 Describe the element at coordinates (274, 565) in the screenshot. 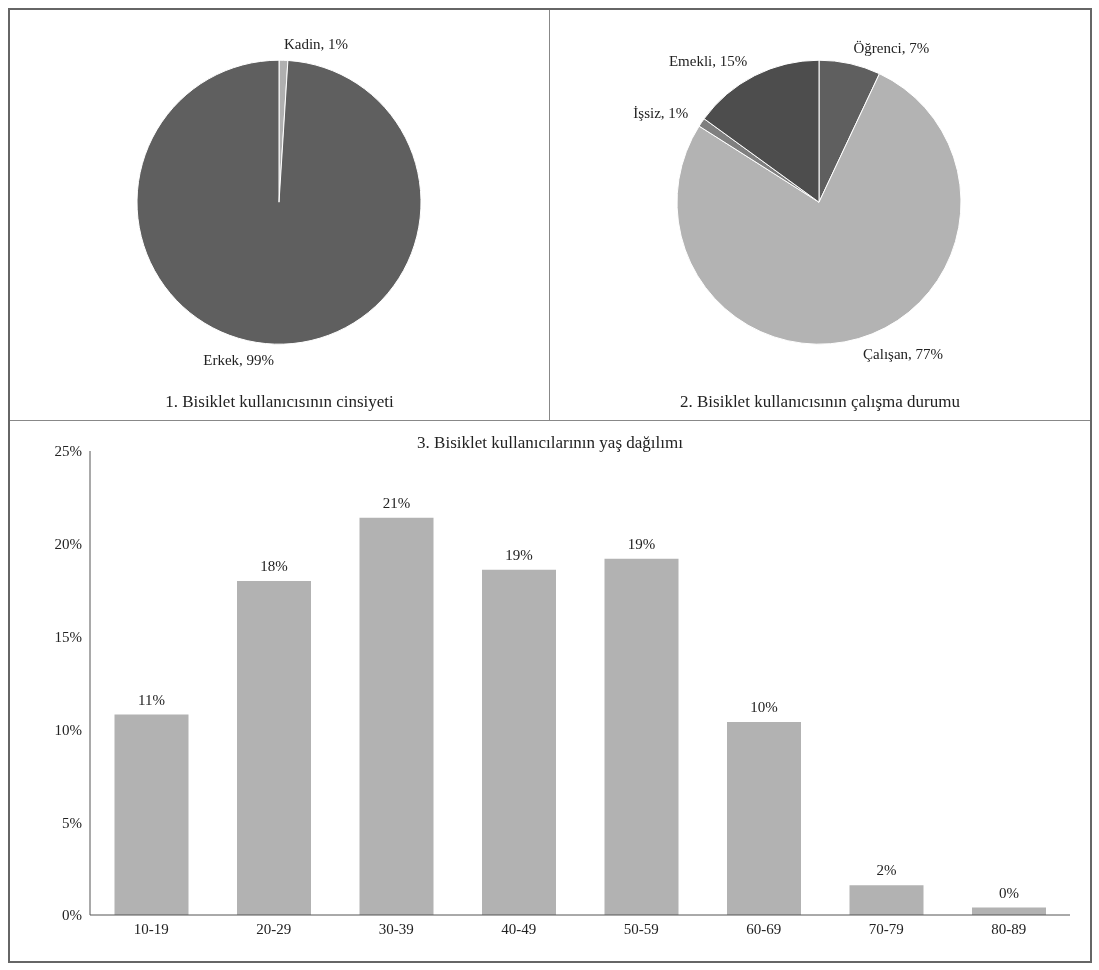

I see `data-label: 18%` at that location.